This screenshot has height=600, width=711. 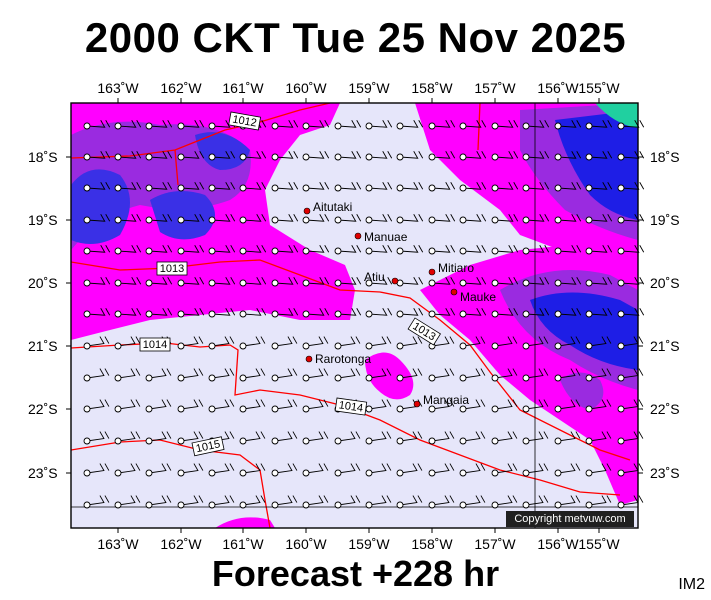 I want to click on lat-label-left: 19˚S, so click(x=43, y=220).